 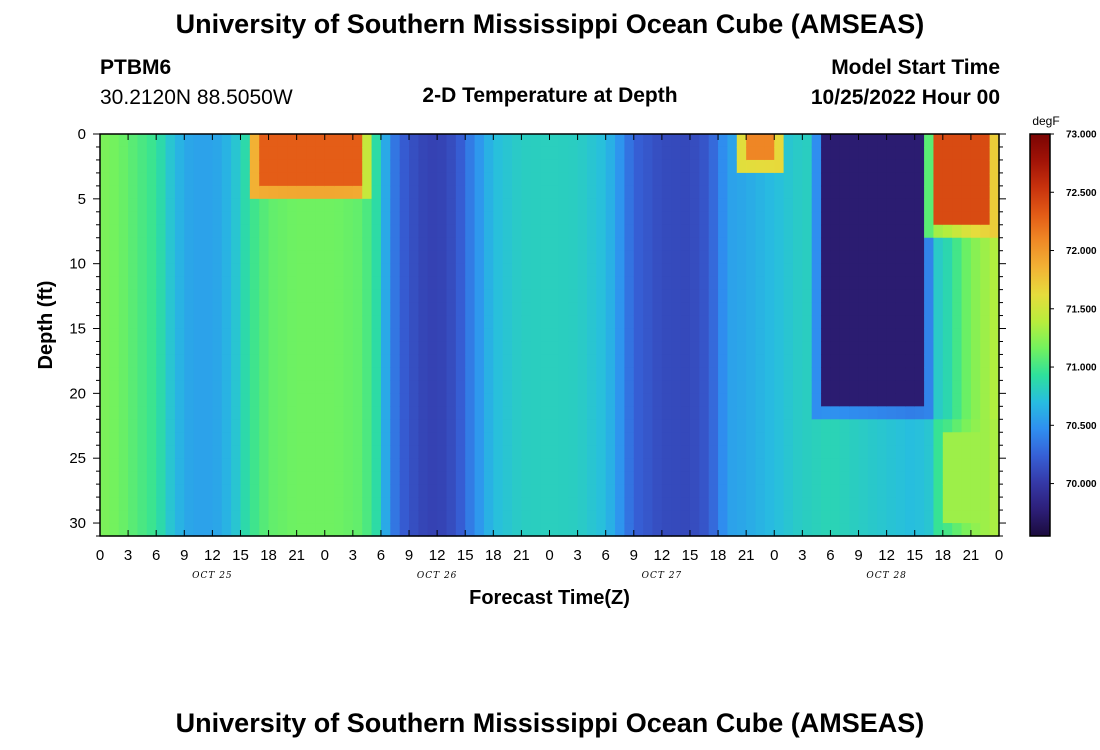 What do you see at coordinates (77, 329) in the screenshot?
I see `y-tick-label: 15` at bounding box center [77, 329].